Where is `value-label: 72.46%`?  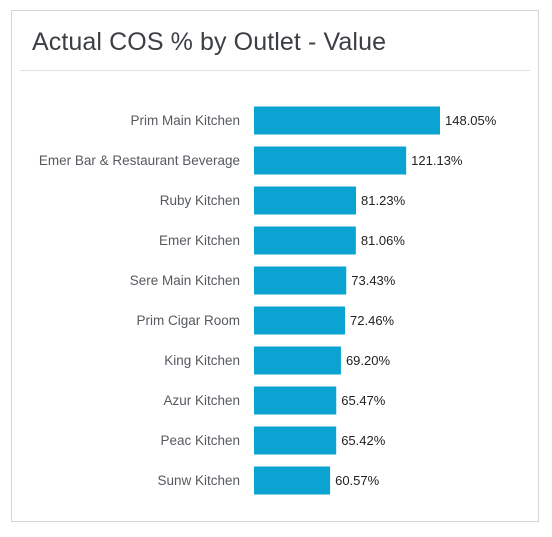
value-label: 72.46% is located at coordinates (372, 320).